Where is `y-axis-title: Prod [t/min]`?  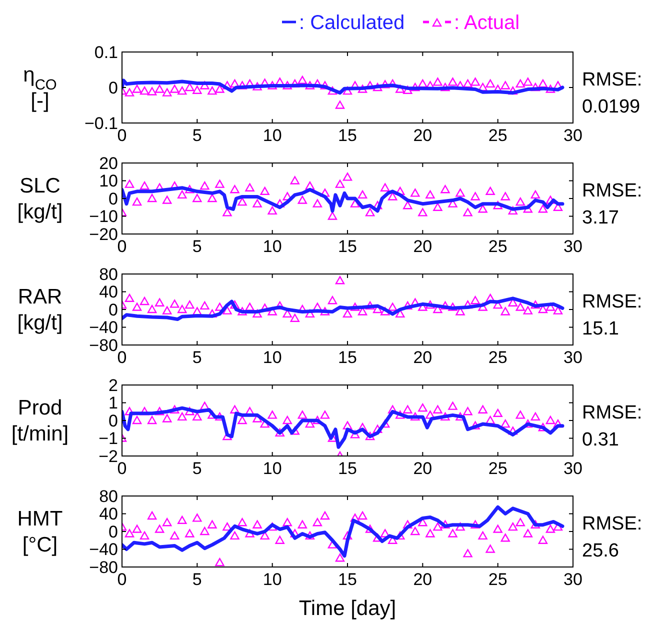
y-axis-title: Prod [t/min] is located at coordinates (40, 421).